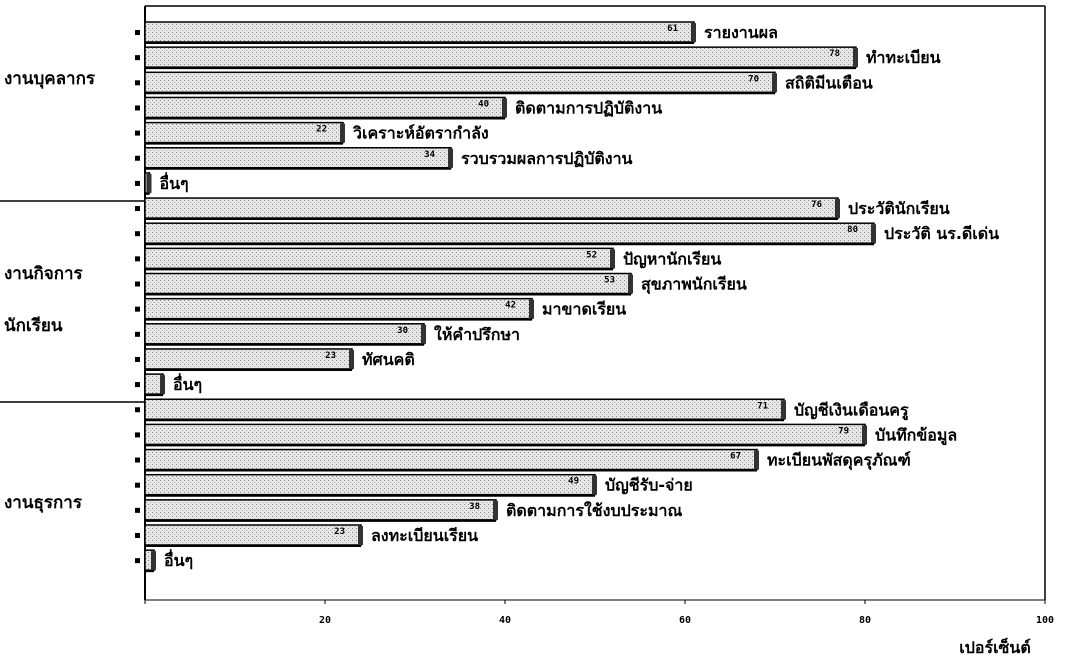 Image resolution: width=1076 pixels, height=665 pixels. Describe the element at coordinates (591, 255) in the screenshot. I see `bar-value-label: 52` at that location.